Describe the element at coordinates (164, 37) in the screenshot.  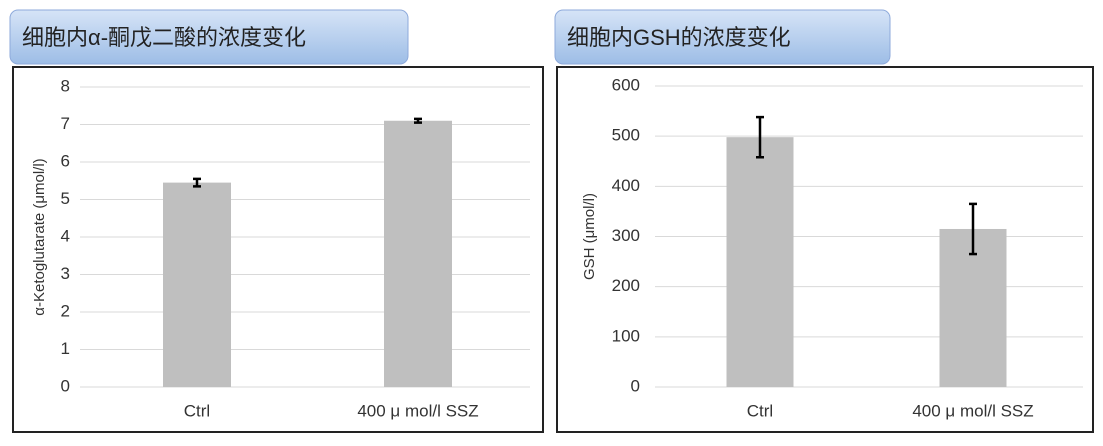
I see `chart-title: 细胞内α-酮戊二酸的浓度变化` at that location.